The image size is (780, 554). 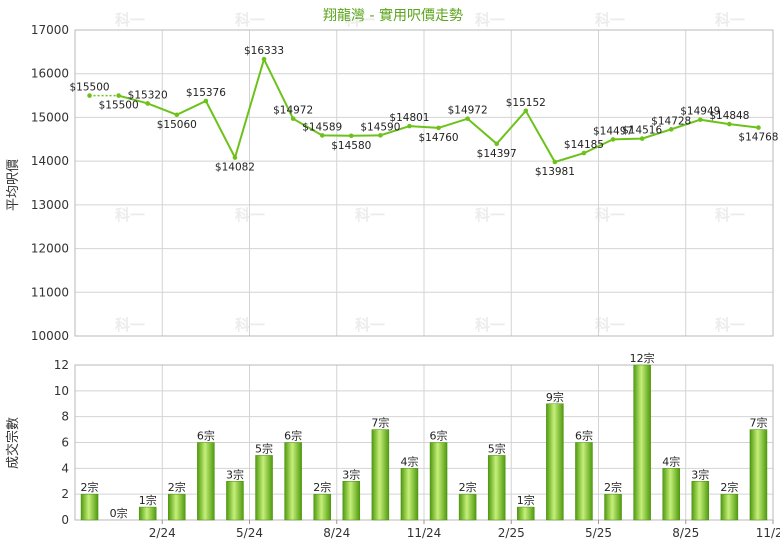 I want to click on x-tick-label: 8/25, so click(x=685, y=533).